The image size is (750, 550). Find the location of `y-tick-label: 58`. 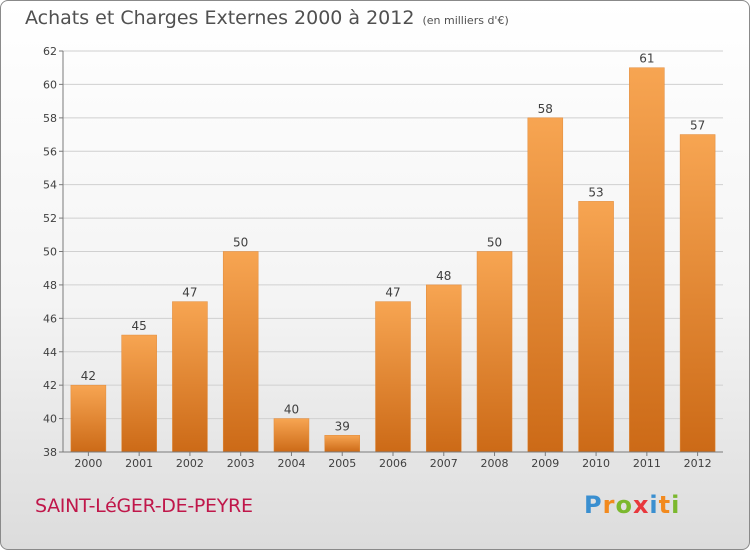

y-tick-label: 58 is located at coordinates (50, 118).